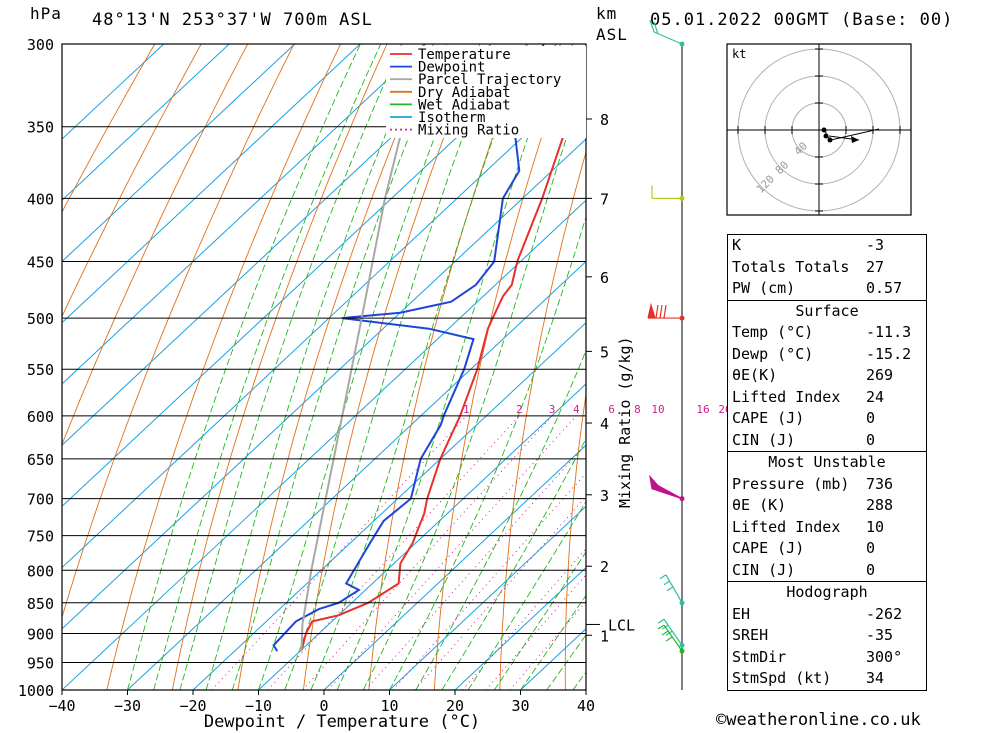 The image size is (1000, 733). Describe the element at coordinates (232, 20) in the screenshot. I see `location-title: 48°13'N 253°37'W 700m ASL` at that location.